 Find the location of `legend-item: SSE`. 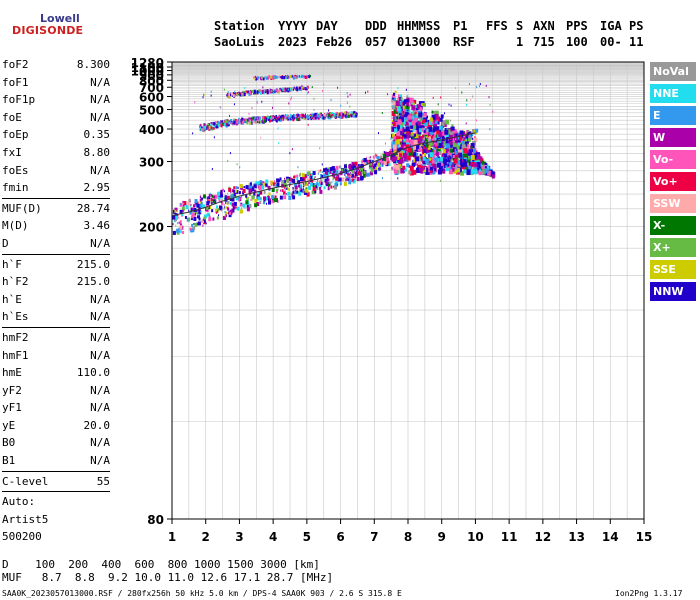

legend-item: SSE is located at coordinates (673, 269).